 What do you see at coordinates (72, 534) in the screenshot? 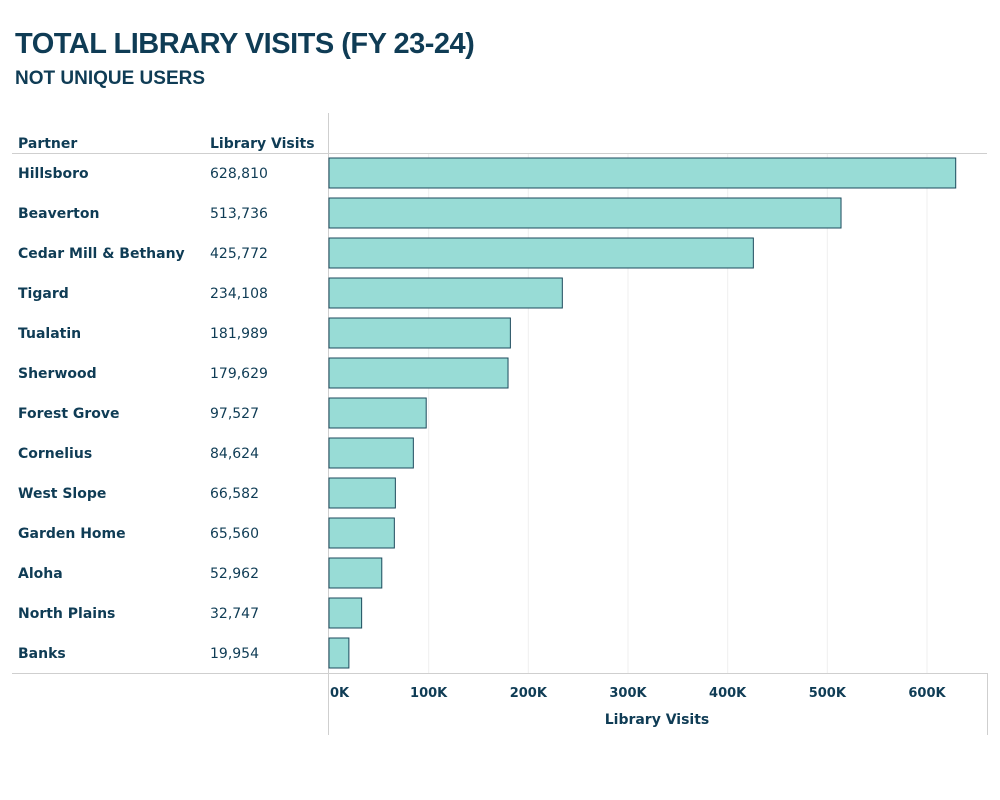
I see `category-label: Garden Home` at bounding box center [72, 534].